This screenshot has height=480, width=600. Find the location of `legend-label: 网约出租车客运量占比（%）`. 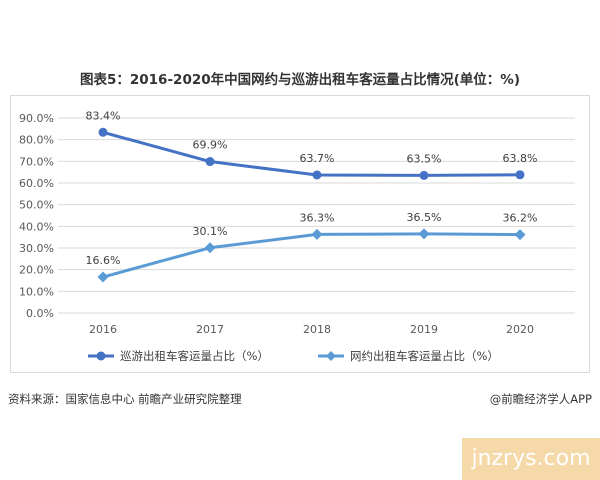

legend-label: 网约出租车客运量占比（%） is located at coordinates (424, 356).